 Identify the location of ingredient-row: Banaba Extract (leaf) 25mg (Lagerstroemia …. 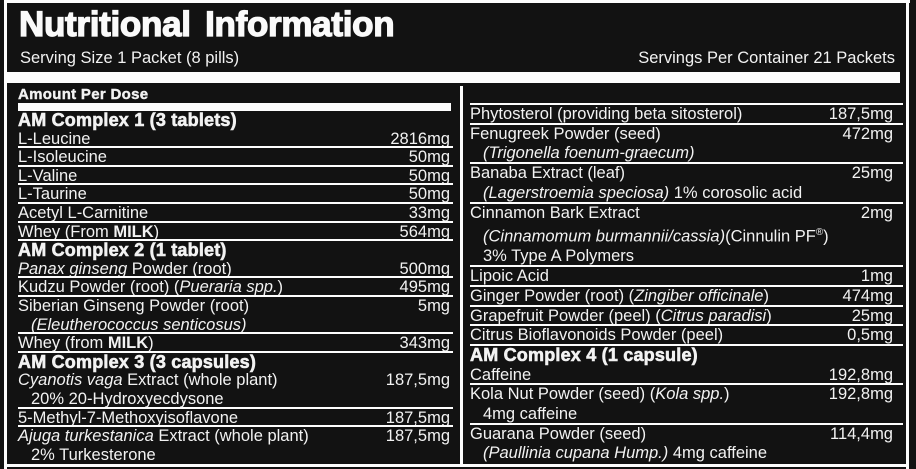
(686, 183).